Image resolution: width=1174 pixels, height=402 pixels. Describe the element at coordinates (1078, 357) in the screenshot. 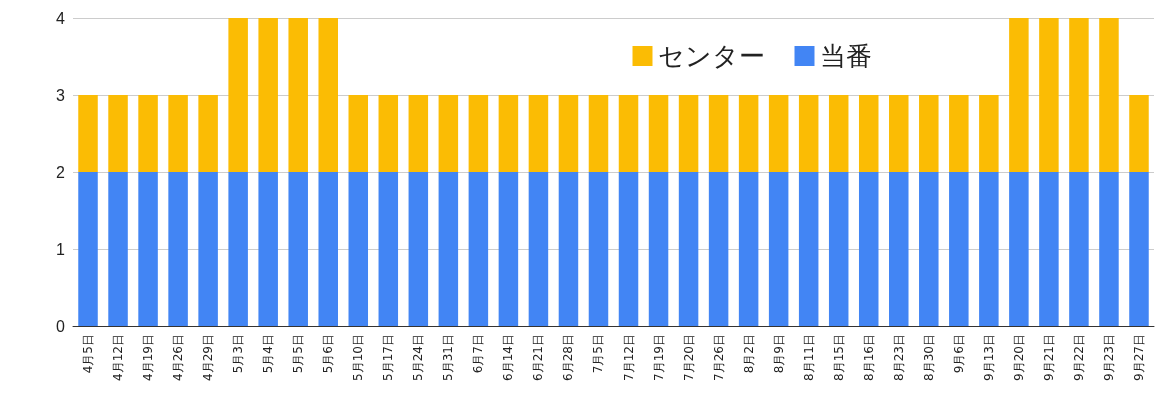

I see `x-tick-label: 9月22日` at that location.